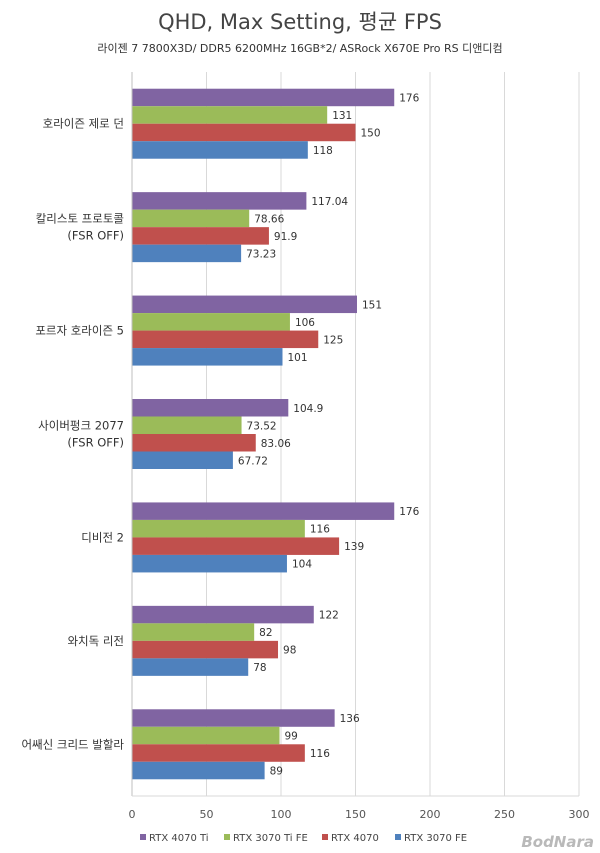  What do you see at coordinates (259, 668) in the screenshot?
I see `data-label: 78` at bounding box center [259, 668].